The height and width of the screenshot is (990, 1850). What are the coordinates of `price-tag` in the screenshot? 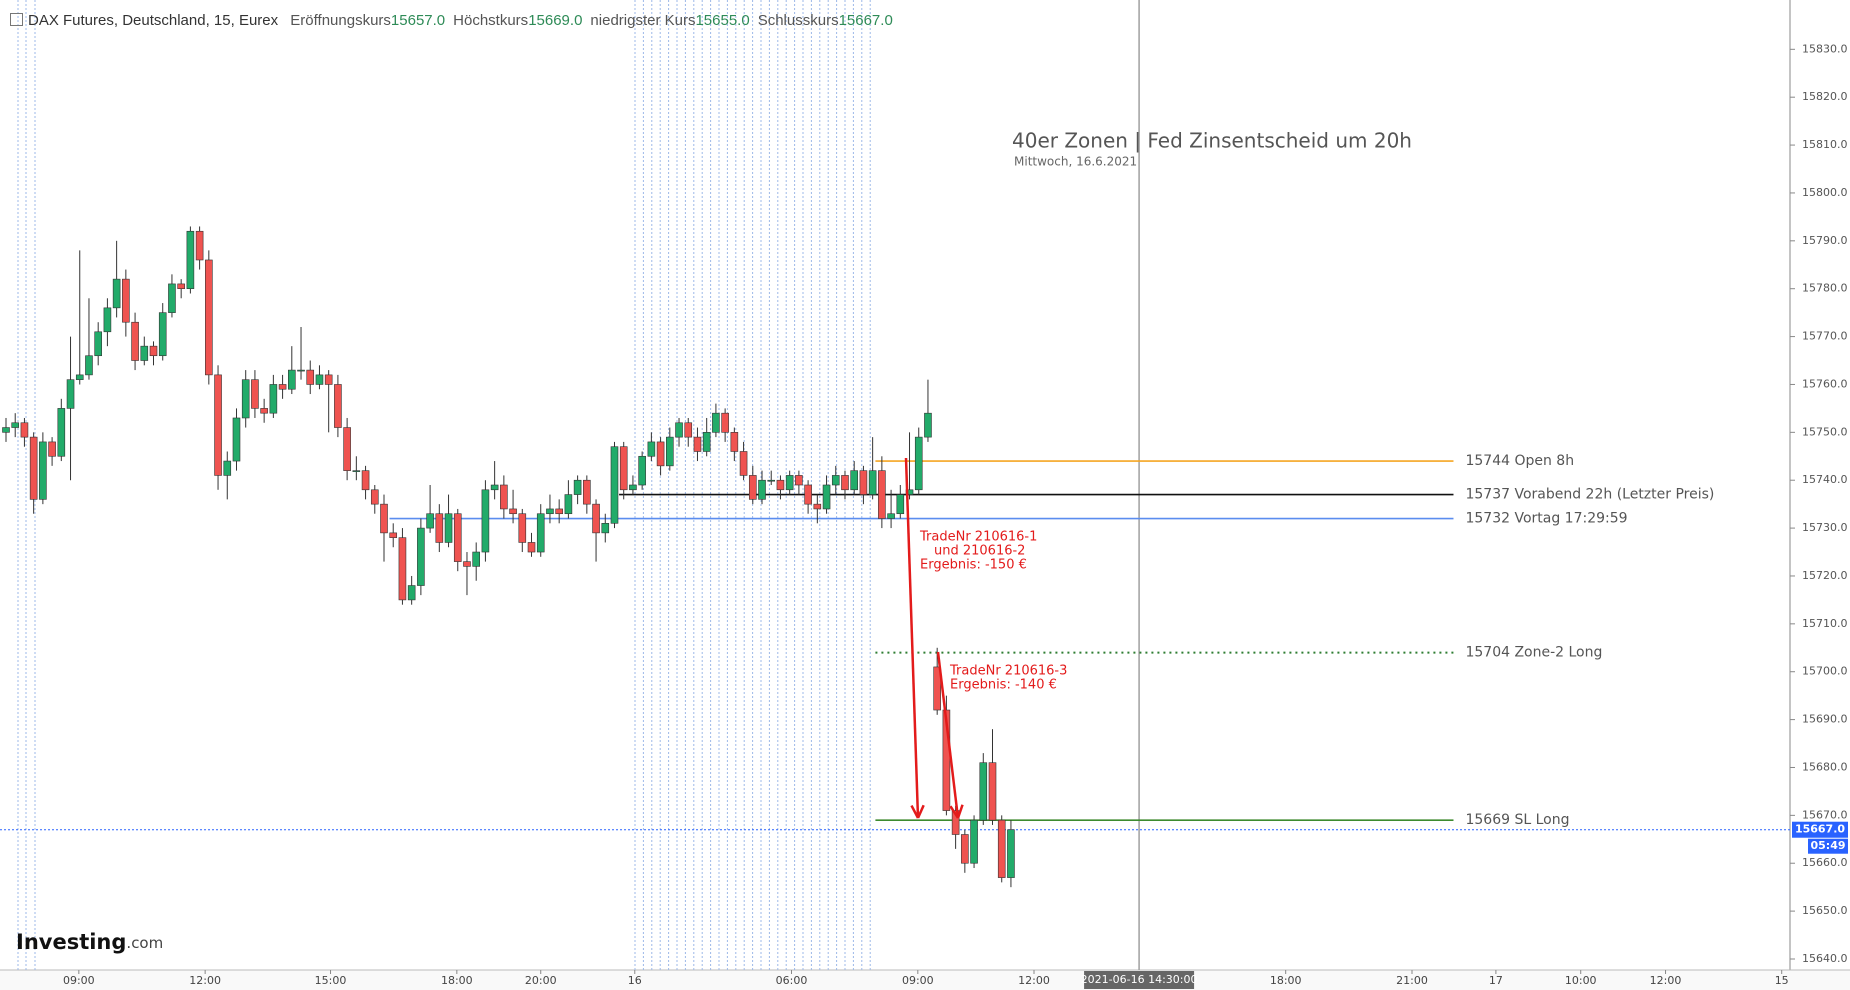 It's located at (1820, 829).